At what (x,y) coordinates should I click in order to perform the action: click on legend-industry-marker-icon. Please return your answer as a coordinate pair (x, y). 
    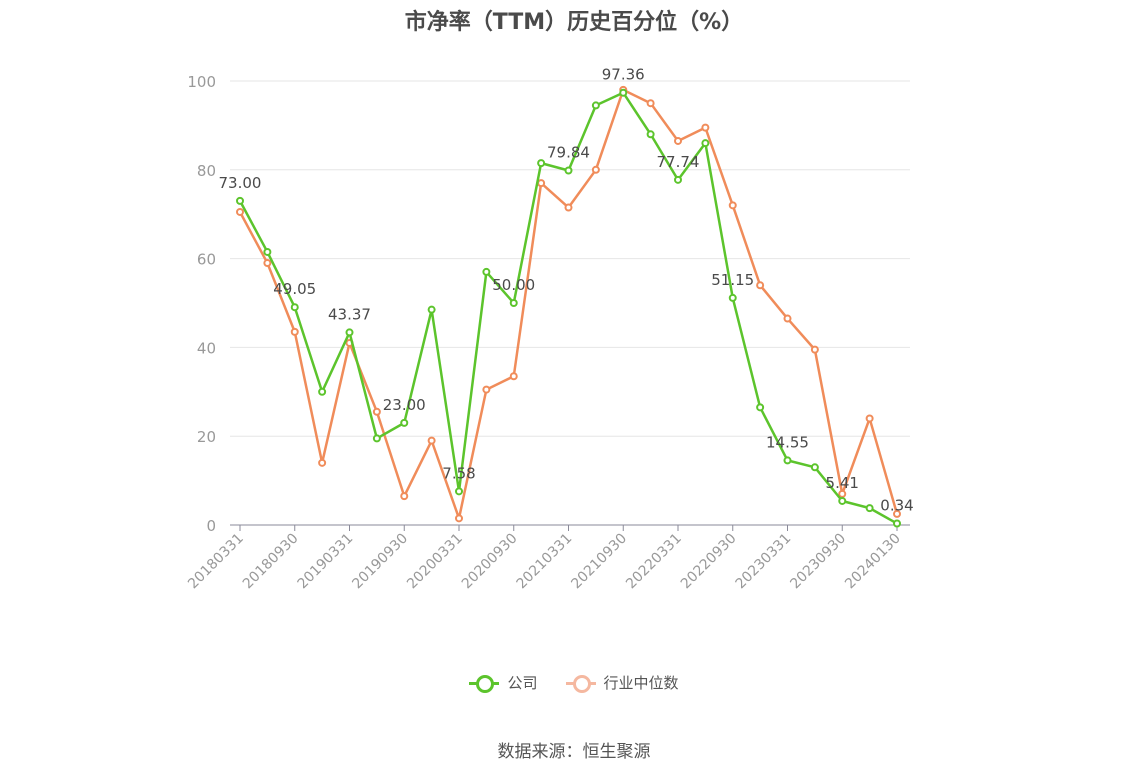
    Looking at the image, I should click on (580, 683).